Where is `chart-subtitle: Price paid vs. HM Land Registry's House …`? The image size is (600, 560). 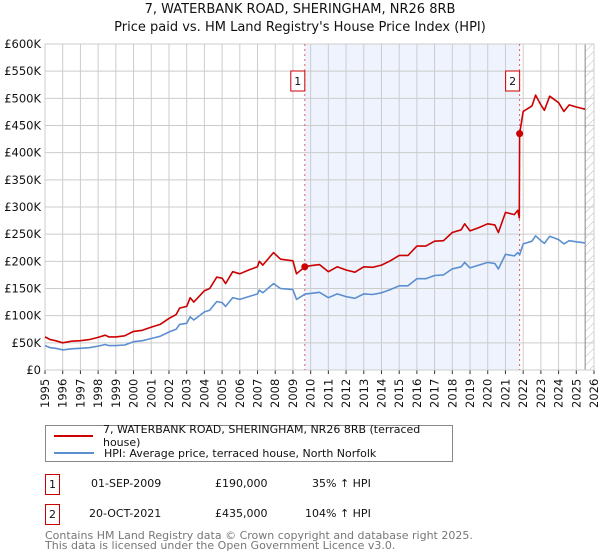
chart-subtitle: Price paid vs. HM Land Registry's House … is located at coordinates (300, 27).